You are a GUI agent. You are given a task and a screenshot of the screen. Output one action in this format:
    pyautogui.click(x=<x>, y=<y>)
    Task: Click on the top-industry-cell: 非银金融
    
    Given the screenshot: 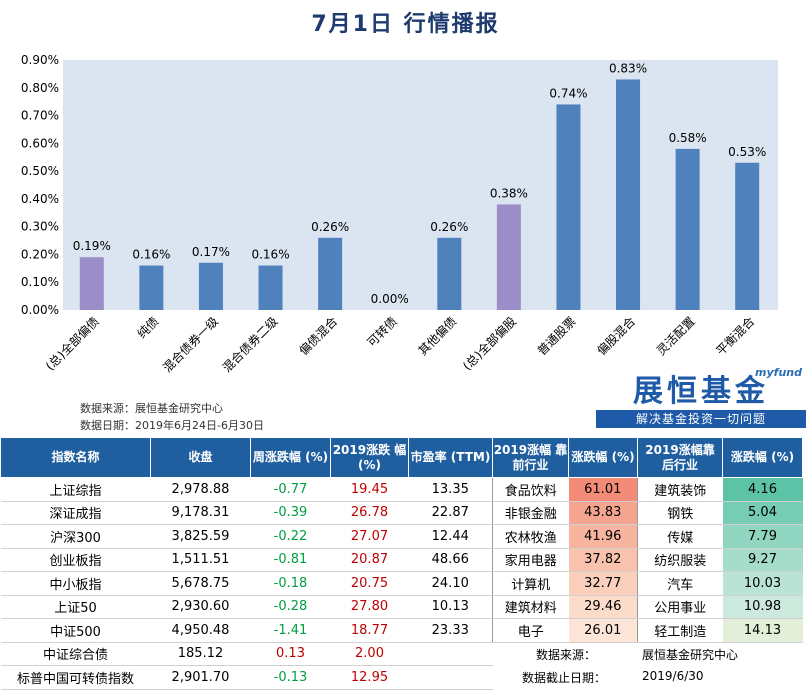 What is the action you would take?
    pyautogui.click(x=530, y=513)
    